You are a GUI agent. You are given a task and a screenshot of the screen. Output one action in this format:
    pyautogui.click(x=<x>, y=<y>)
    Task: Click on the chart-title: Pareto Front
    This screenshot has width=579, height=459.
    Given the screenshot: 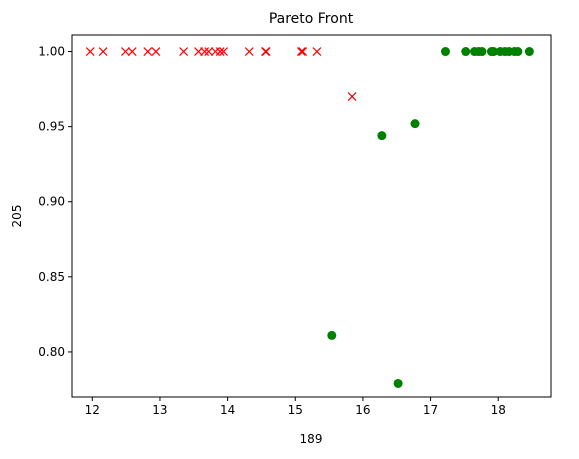 What is the action you would take?
    pyautogui.click(x=311, y=19)
    